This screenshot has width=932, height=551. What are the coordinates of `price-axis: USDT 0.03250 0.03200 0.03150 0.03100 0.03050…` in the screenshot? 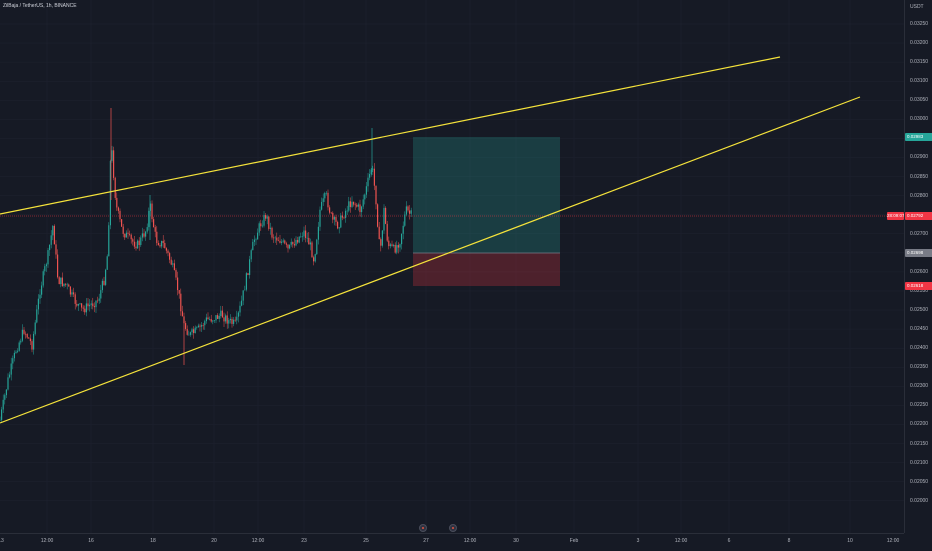 It's located at (918, 266).